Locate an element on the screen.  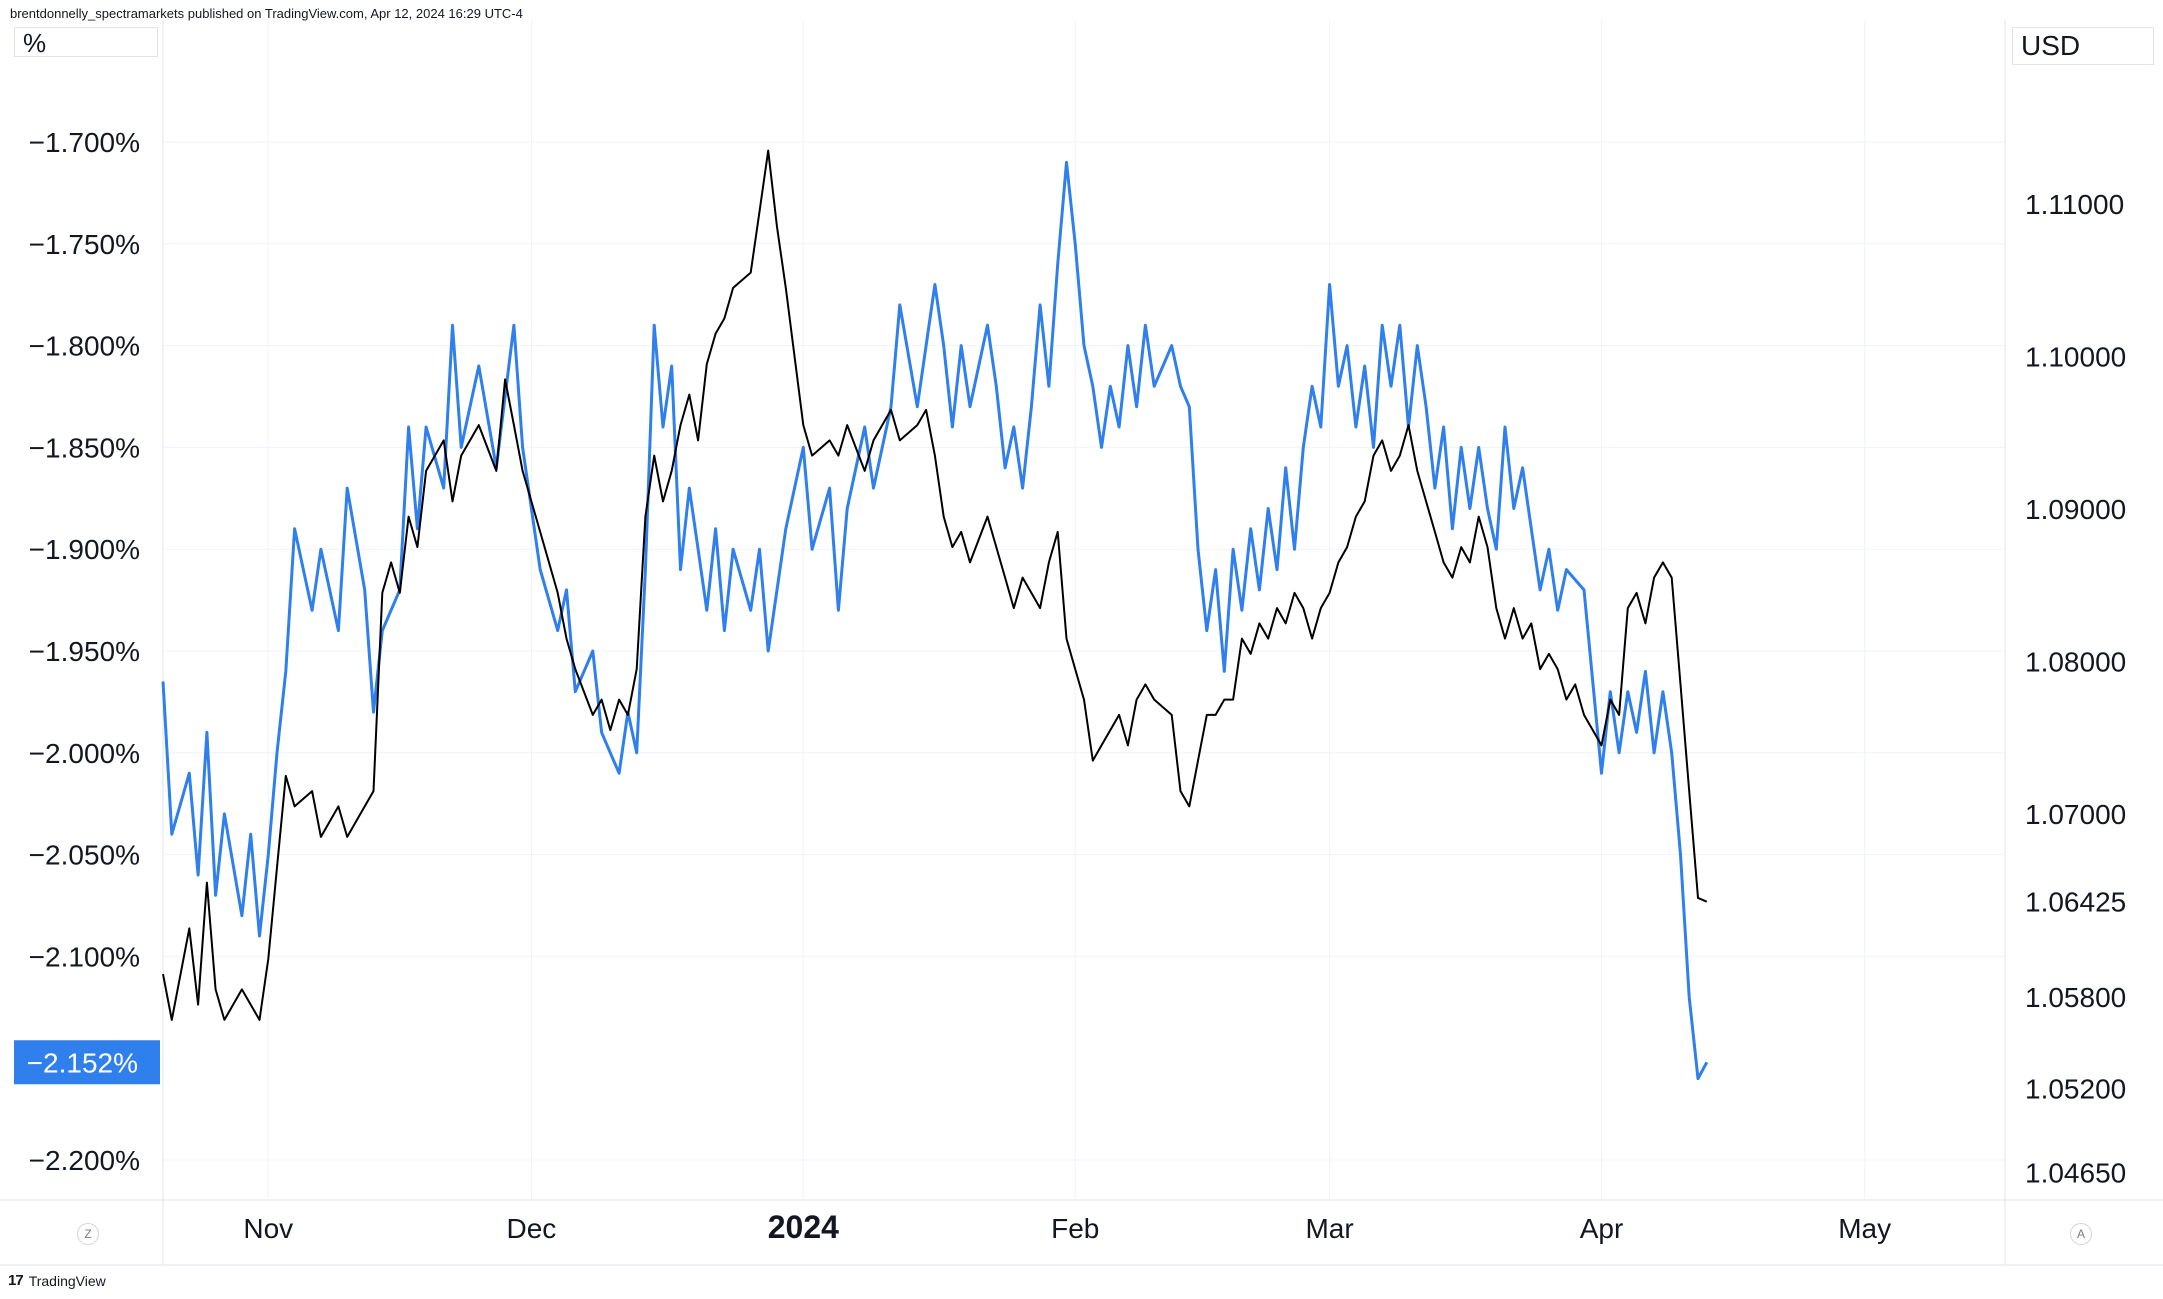
right-tick-label: 1.08000 is located at coordinates (2075, 662).